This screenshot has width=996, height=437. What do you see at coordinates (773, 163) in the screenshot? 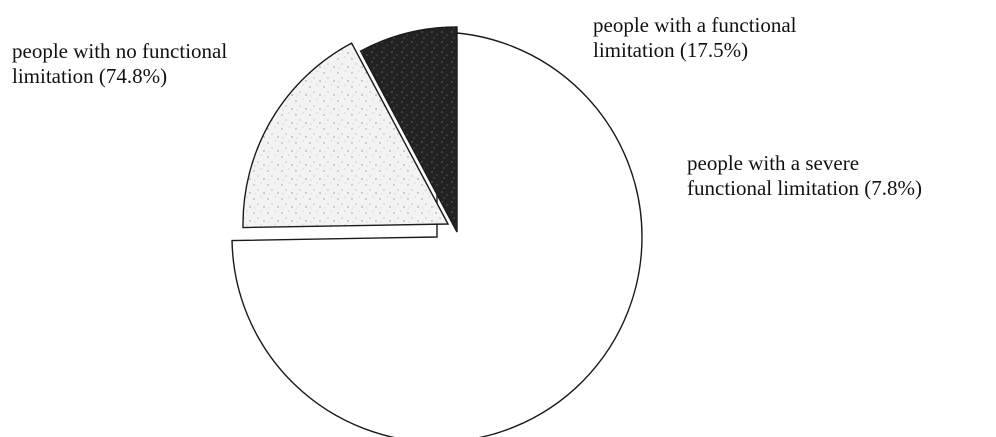
I see `slice-label-line: people with a severe` at bounding box center [773, 163].